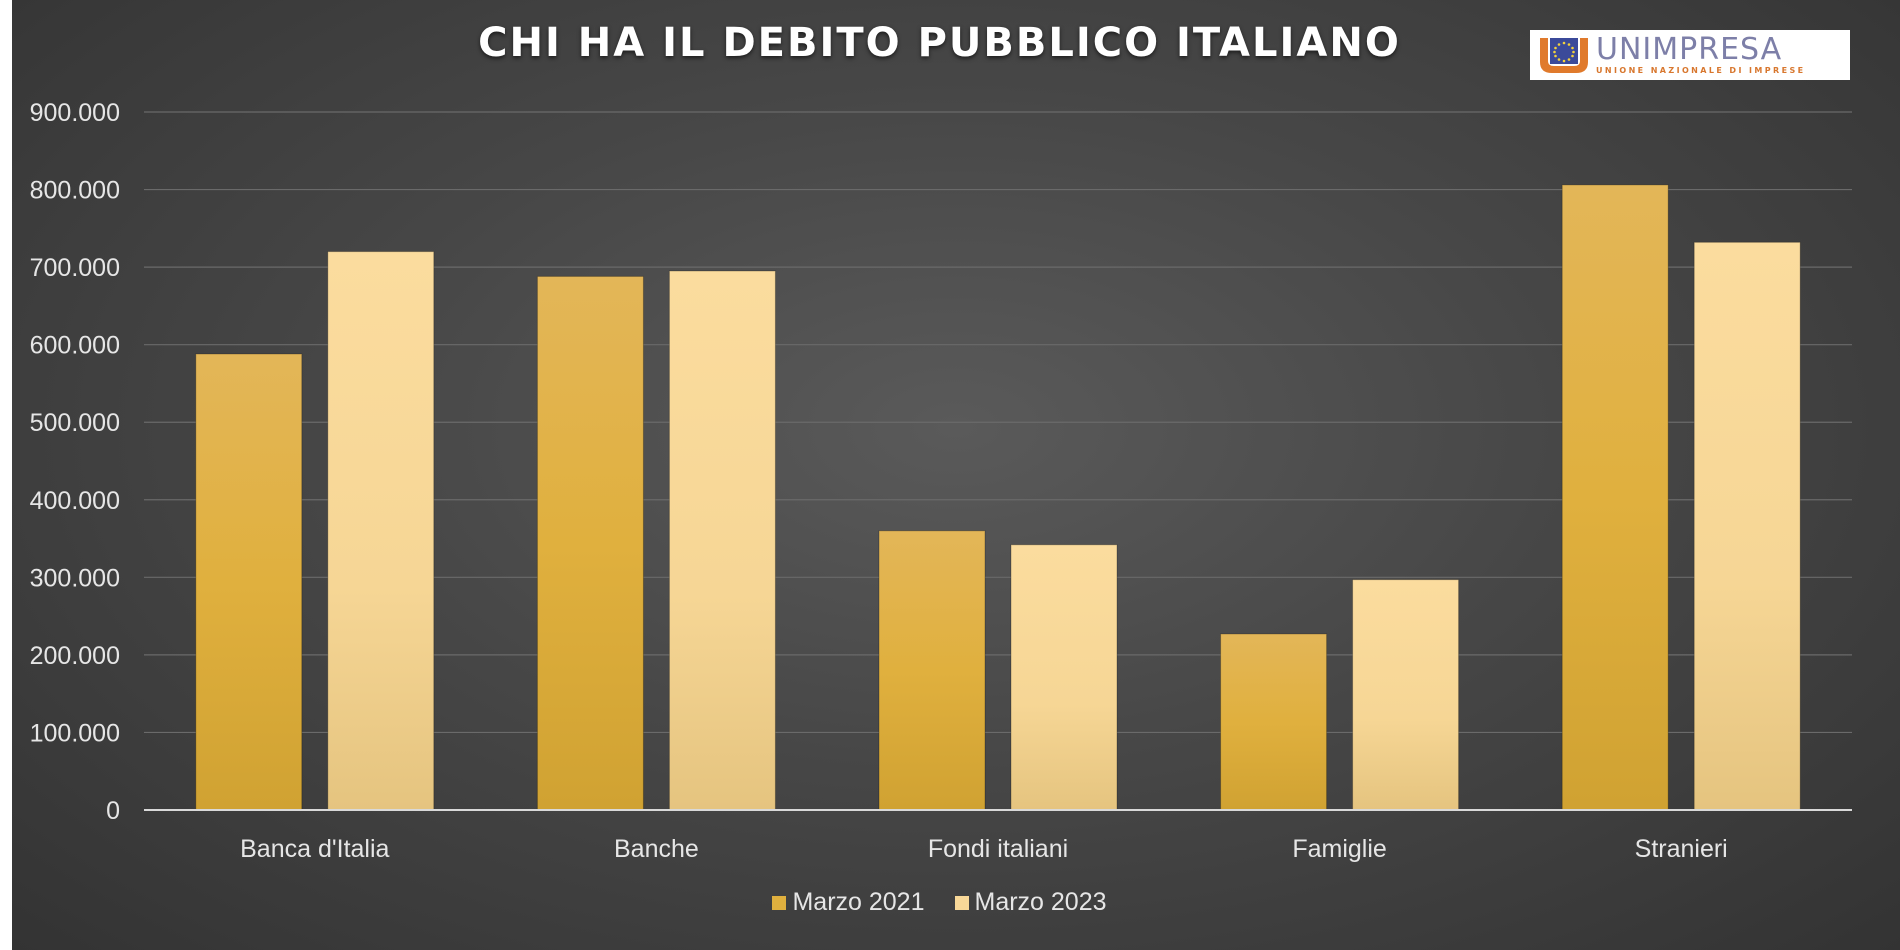  Describe the element at coordinates (656, 849) in the screenshot. I see `x-tick-label: Banche` at that location.